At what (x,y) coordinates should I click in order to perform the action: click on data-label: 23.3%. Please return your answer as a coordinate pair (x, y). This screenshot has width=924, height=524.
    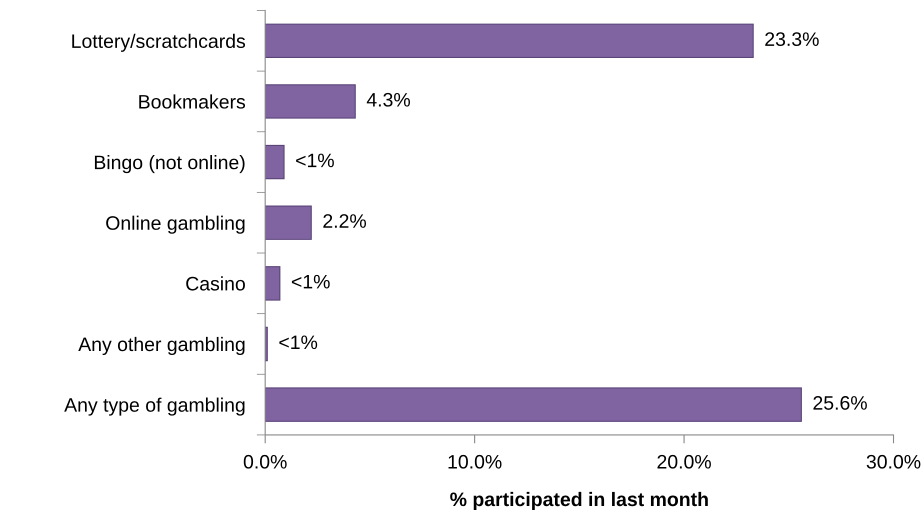
    Looking at the image, I should click on (792, 39).